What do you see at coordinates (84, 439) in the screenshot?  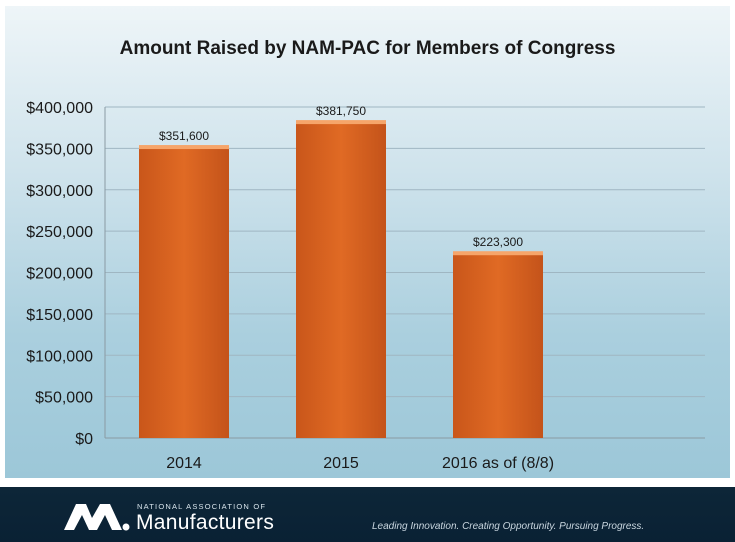 I see `y-tick-label: $0` at bounding box center [84, 439].